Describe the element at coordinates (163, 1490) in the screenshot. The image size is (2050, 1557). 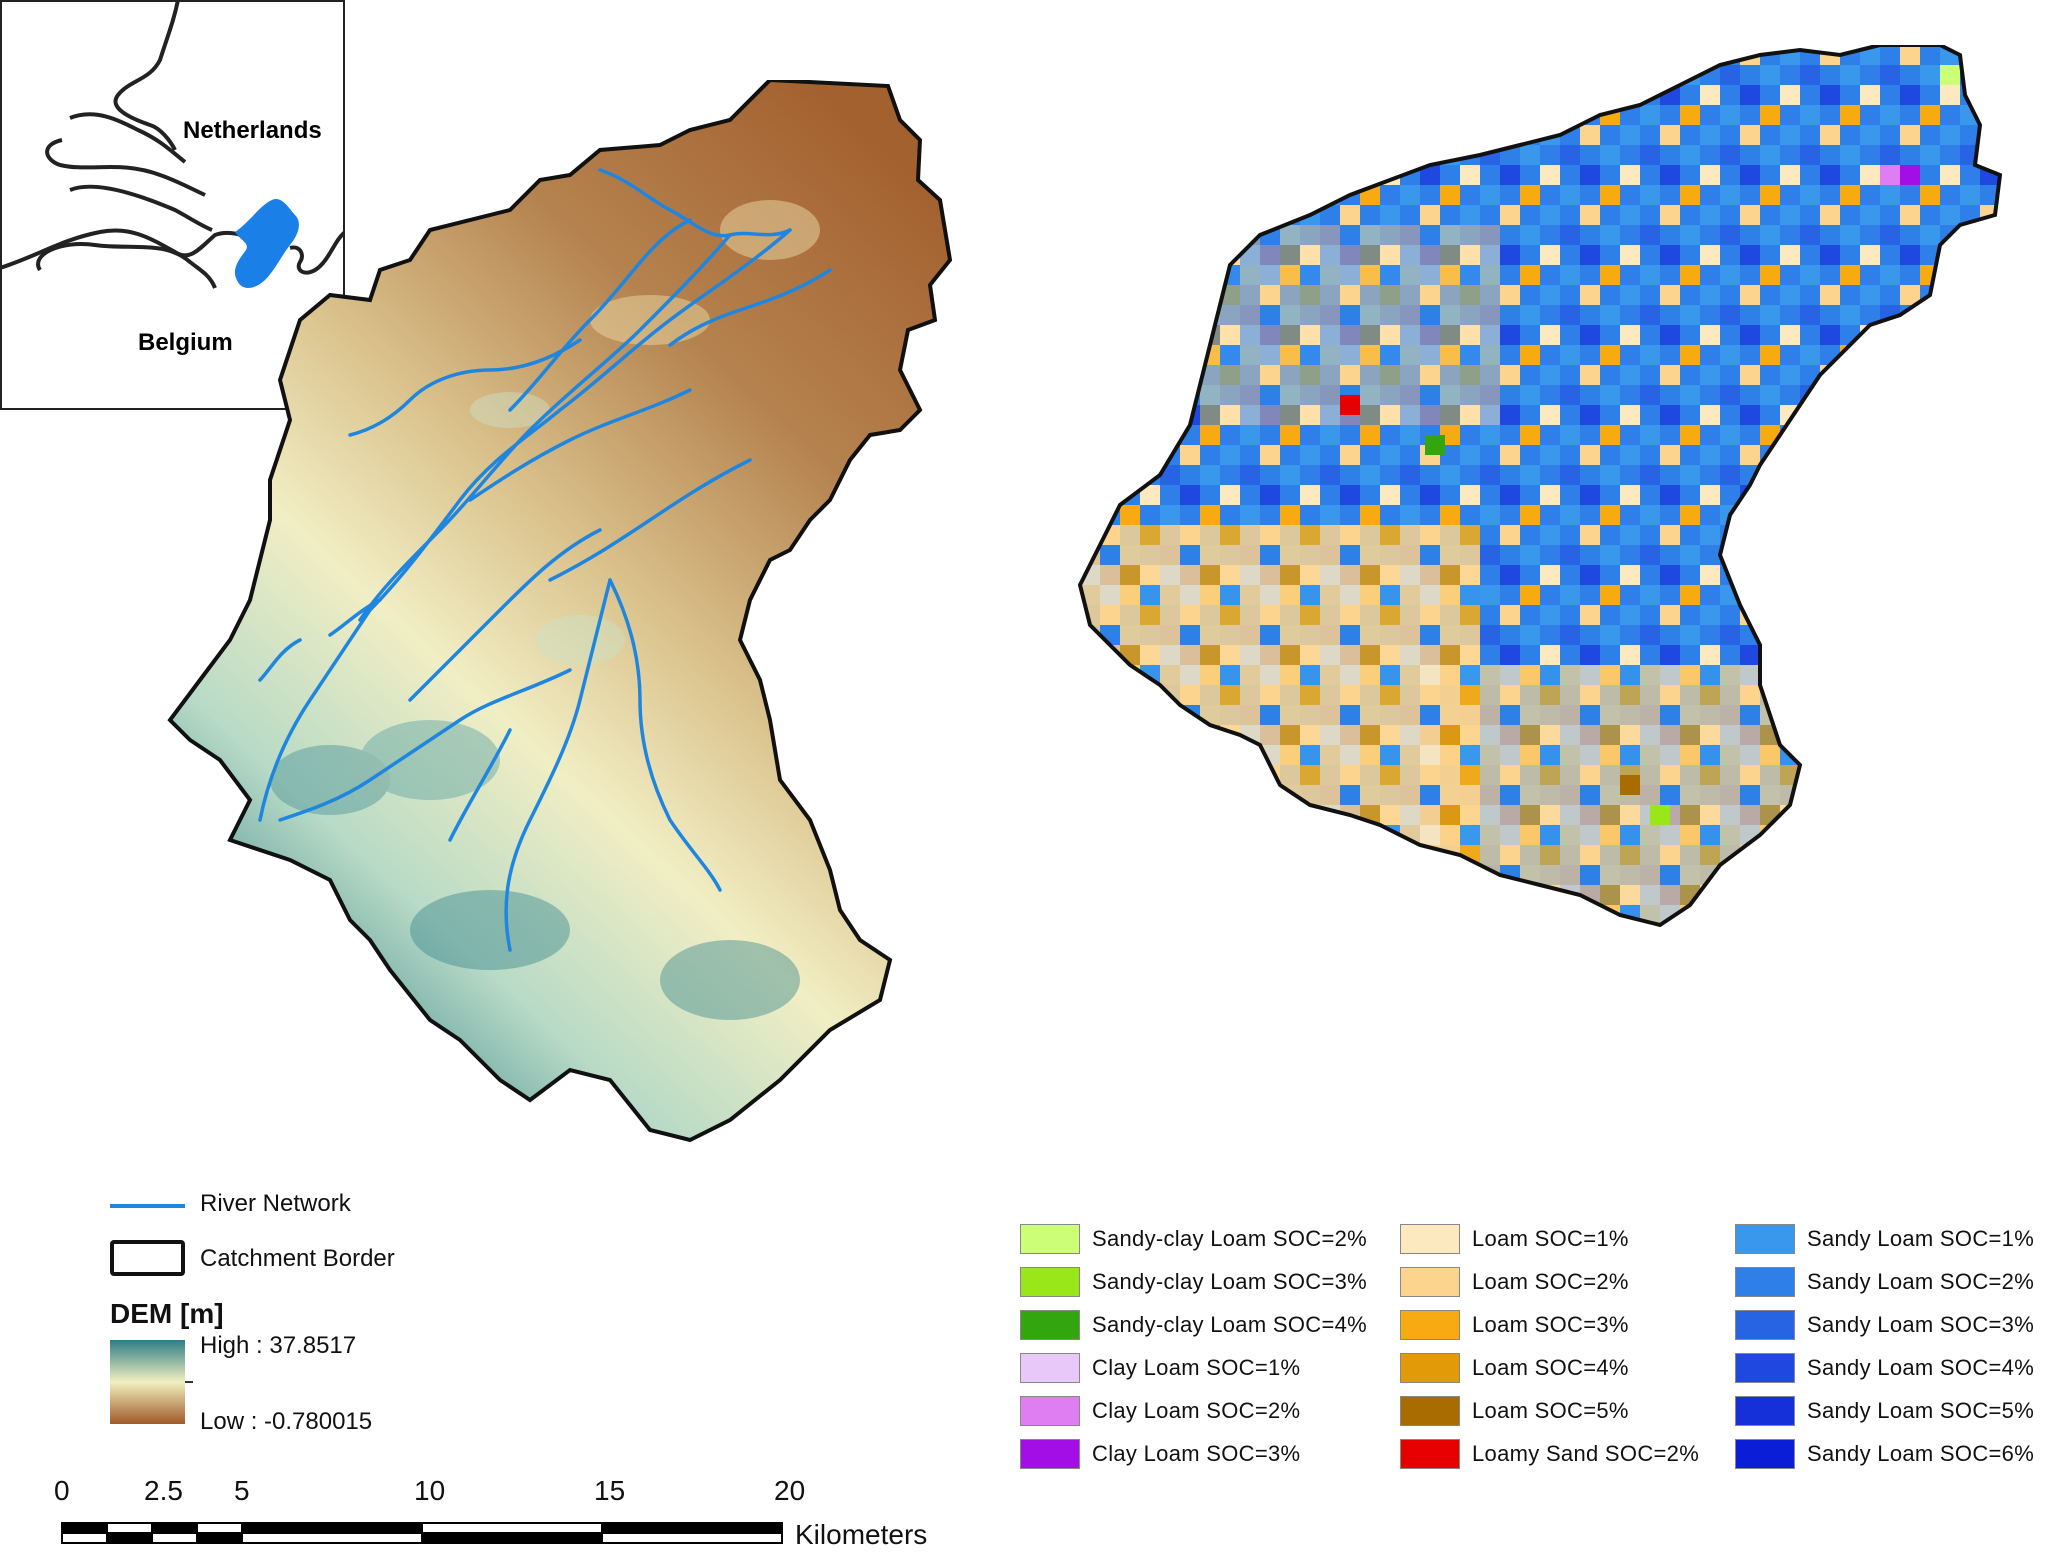
I see `scale-bar-tick-label: 2.5` at that location.